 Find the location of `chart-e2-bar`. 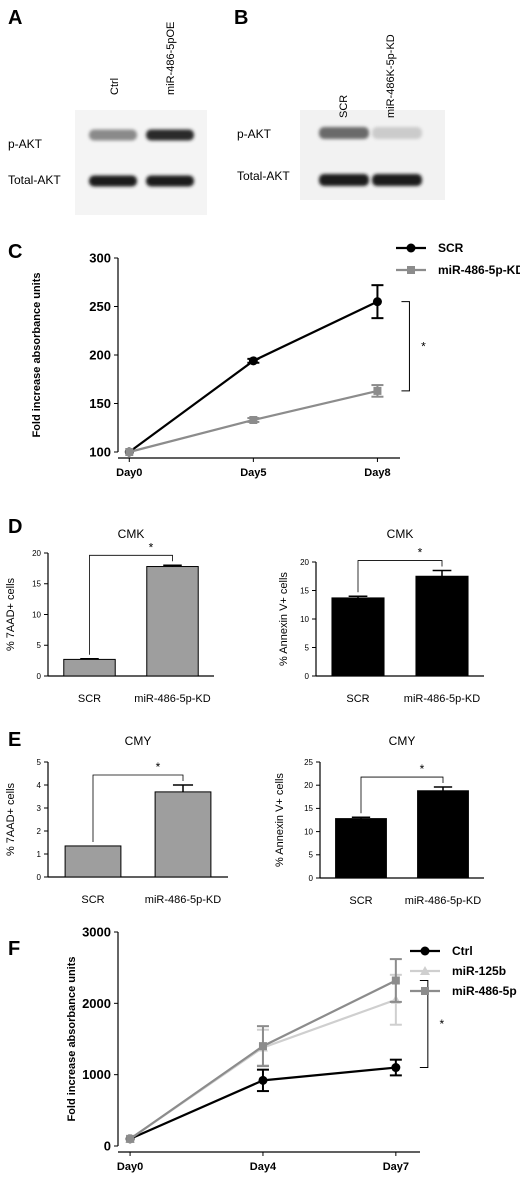

chart-e2-bar is located at coordinates (443, 834).